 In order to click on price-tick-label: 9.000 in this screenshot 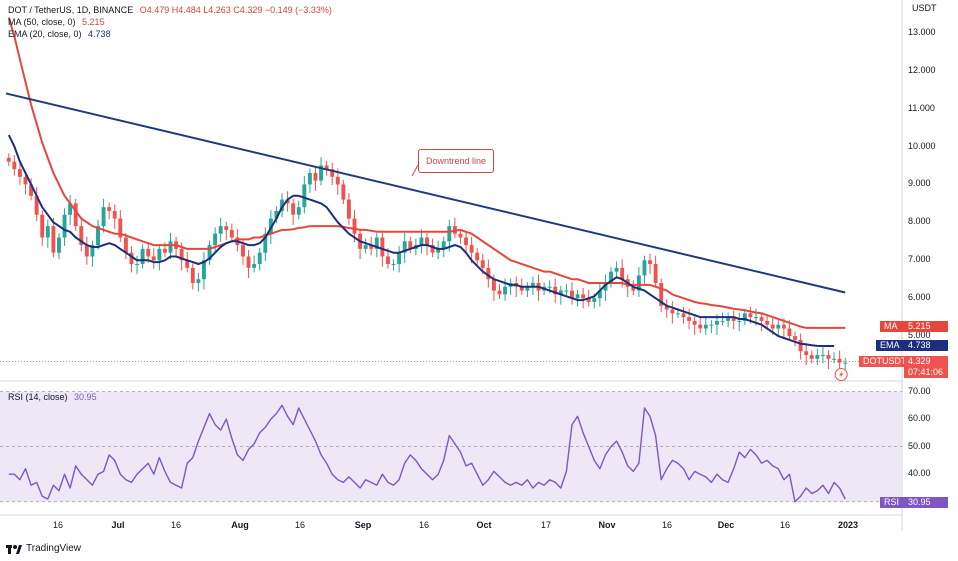, I will do `click(919, 183)`.